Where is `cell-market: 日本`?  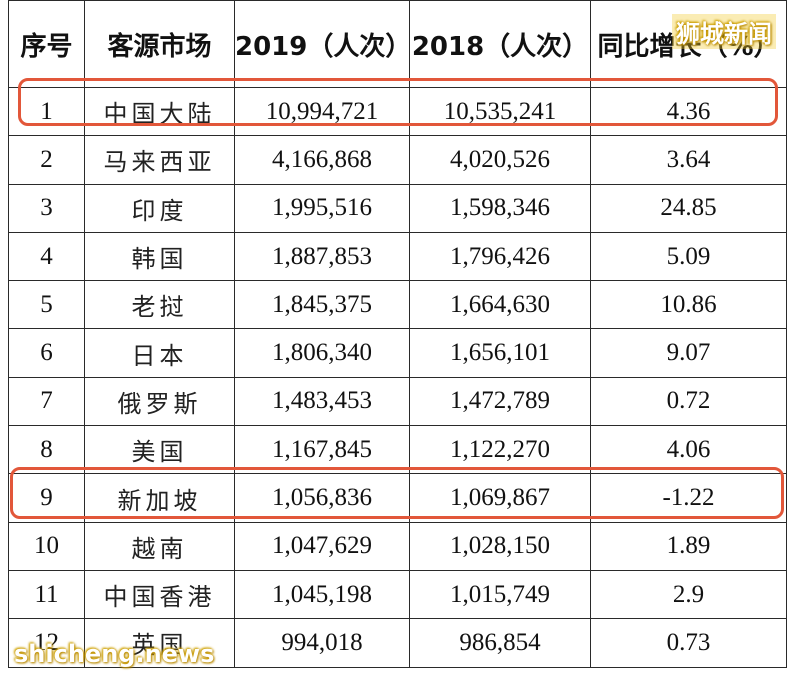
cell-market: 日本 is located at coordinates (159, 353).